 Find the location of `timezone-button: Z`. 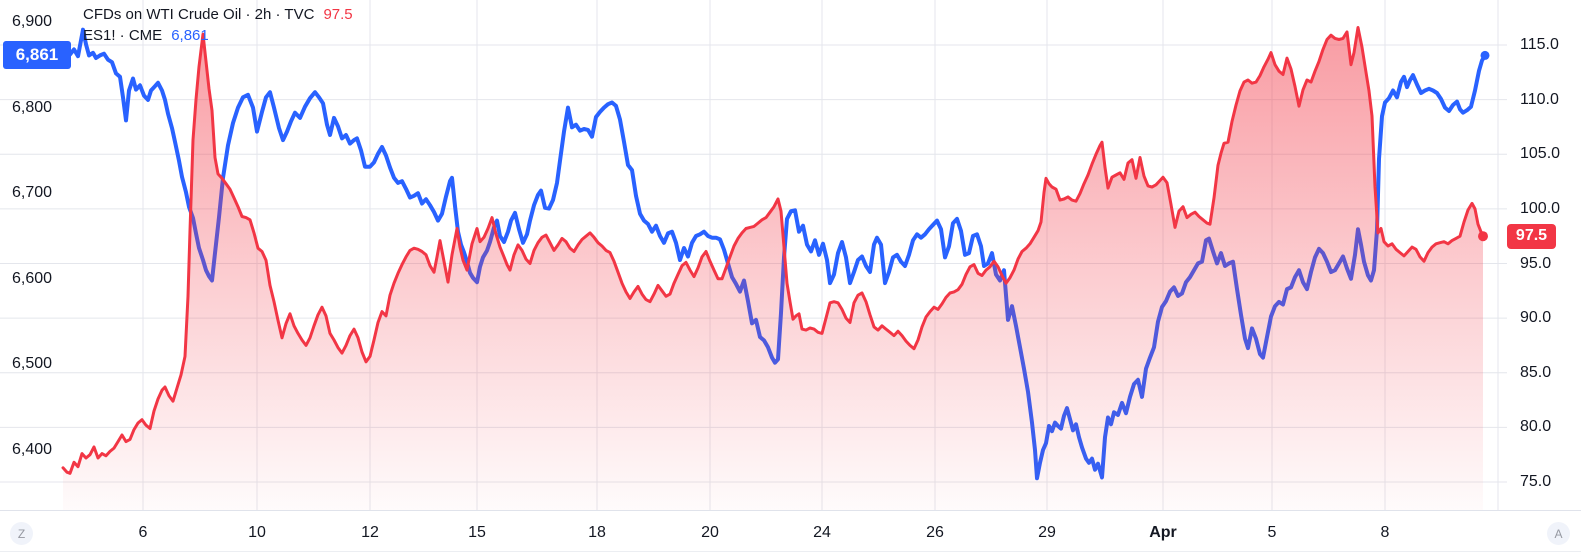

timezone-button: Z is located at coordinates (21, 533).